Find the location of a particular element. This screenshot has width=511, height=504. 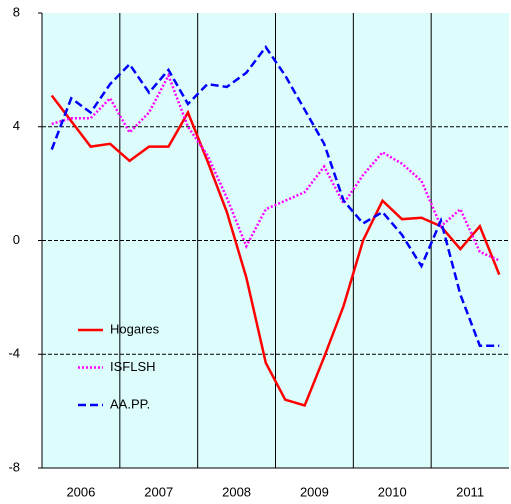

y-tick-label: -8 is located at coordinates (14, 466).